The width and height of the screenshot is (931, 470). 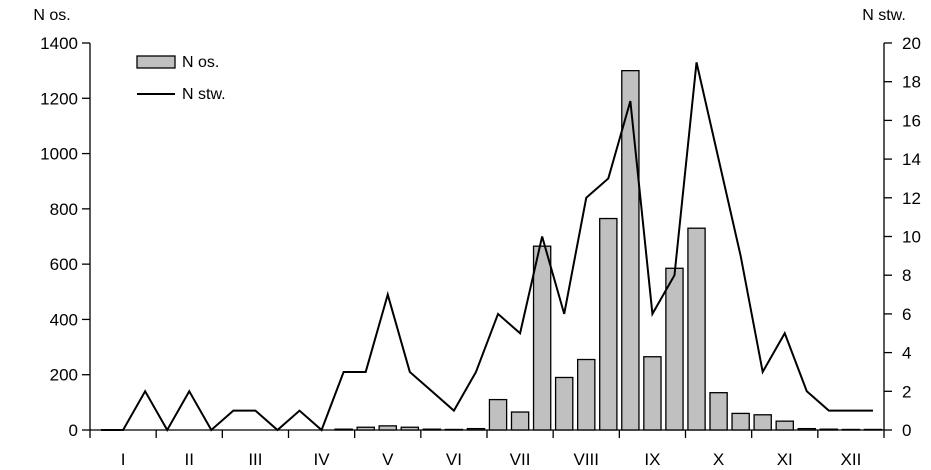 I want to click on y-left-tick-label: 400, so click(x=64, y=319).